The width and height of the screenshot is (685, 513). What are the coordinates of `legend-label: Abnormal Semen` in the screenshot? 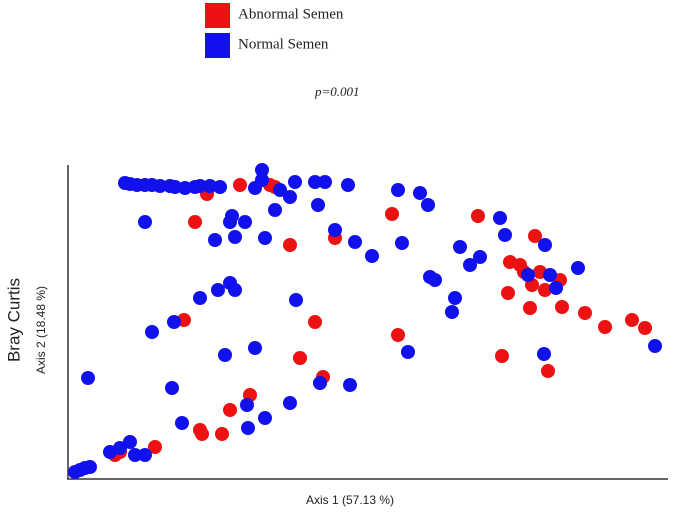 It's located at (291, 14).